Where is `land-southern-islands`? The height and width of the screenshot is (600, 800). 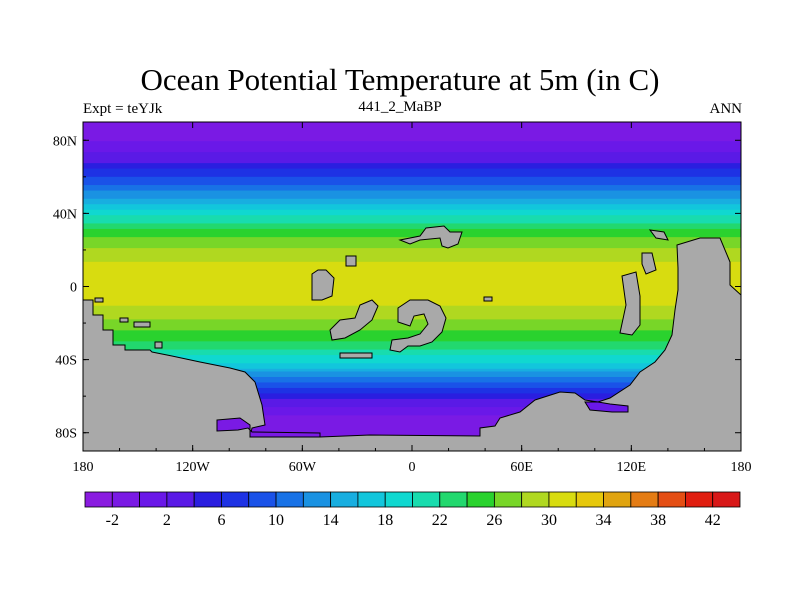
land-southern-islands is located at coordinates (354, 320).